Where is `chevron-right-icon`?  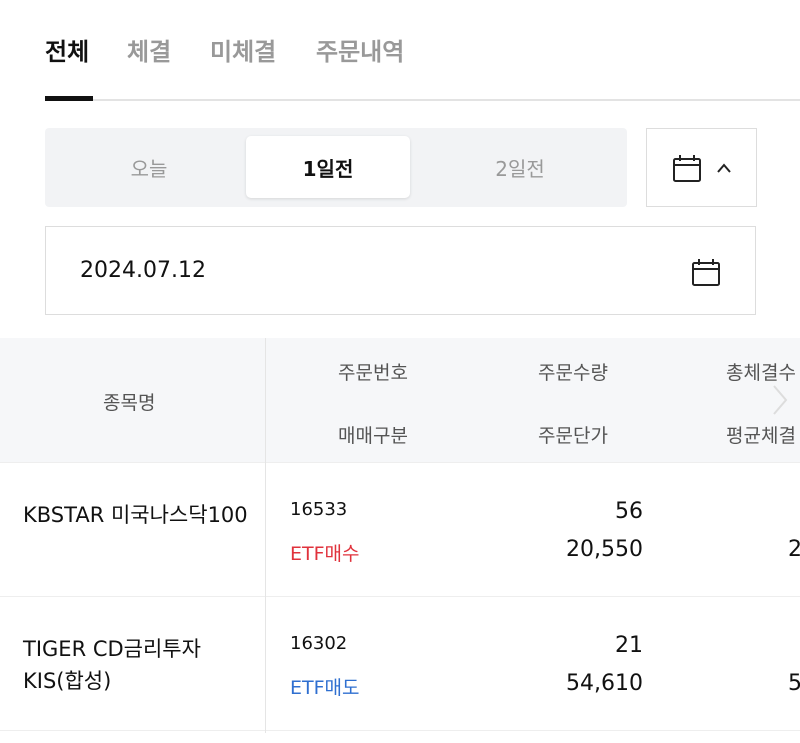
chevron-right-icon is located at coordinates (780, 400).